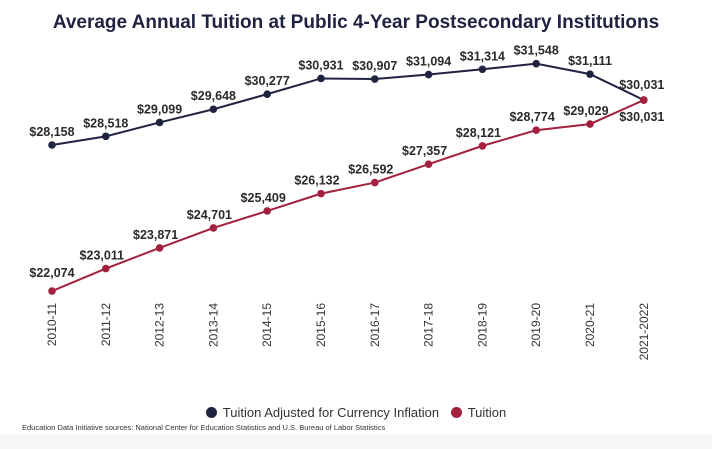  Describe the element at coordinates (263, 198) in the screenshot. I see `data-label: $25,409` at that location.